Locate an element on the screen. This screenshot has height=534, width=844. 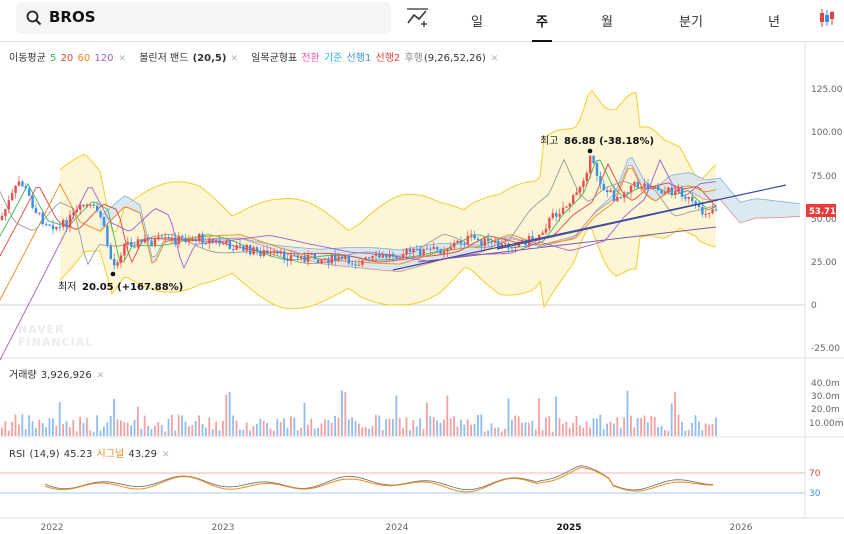
ichimoku-close-icon: ✕ is located at coordinates (494, 59).